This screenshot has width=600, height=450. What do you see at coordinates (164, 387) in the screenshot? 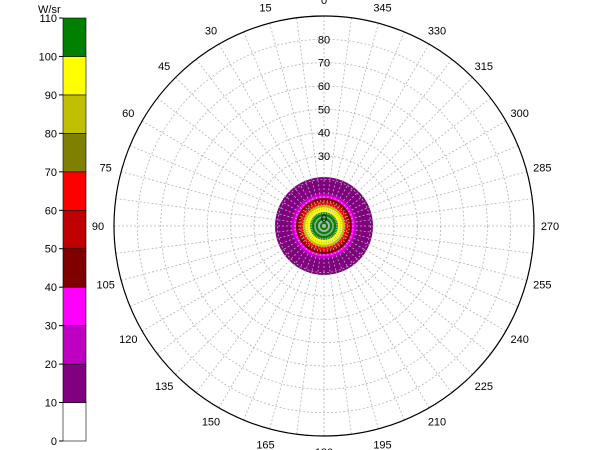
I see `angle-label: 135` at bounding box center [164, 387].